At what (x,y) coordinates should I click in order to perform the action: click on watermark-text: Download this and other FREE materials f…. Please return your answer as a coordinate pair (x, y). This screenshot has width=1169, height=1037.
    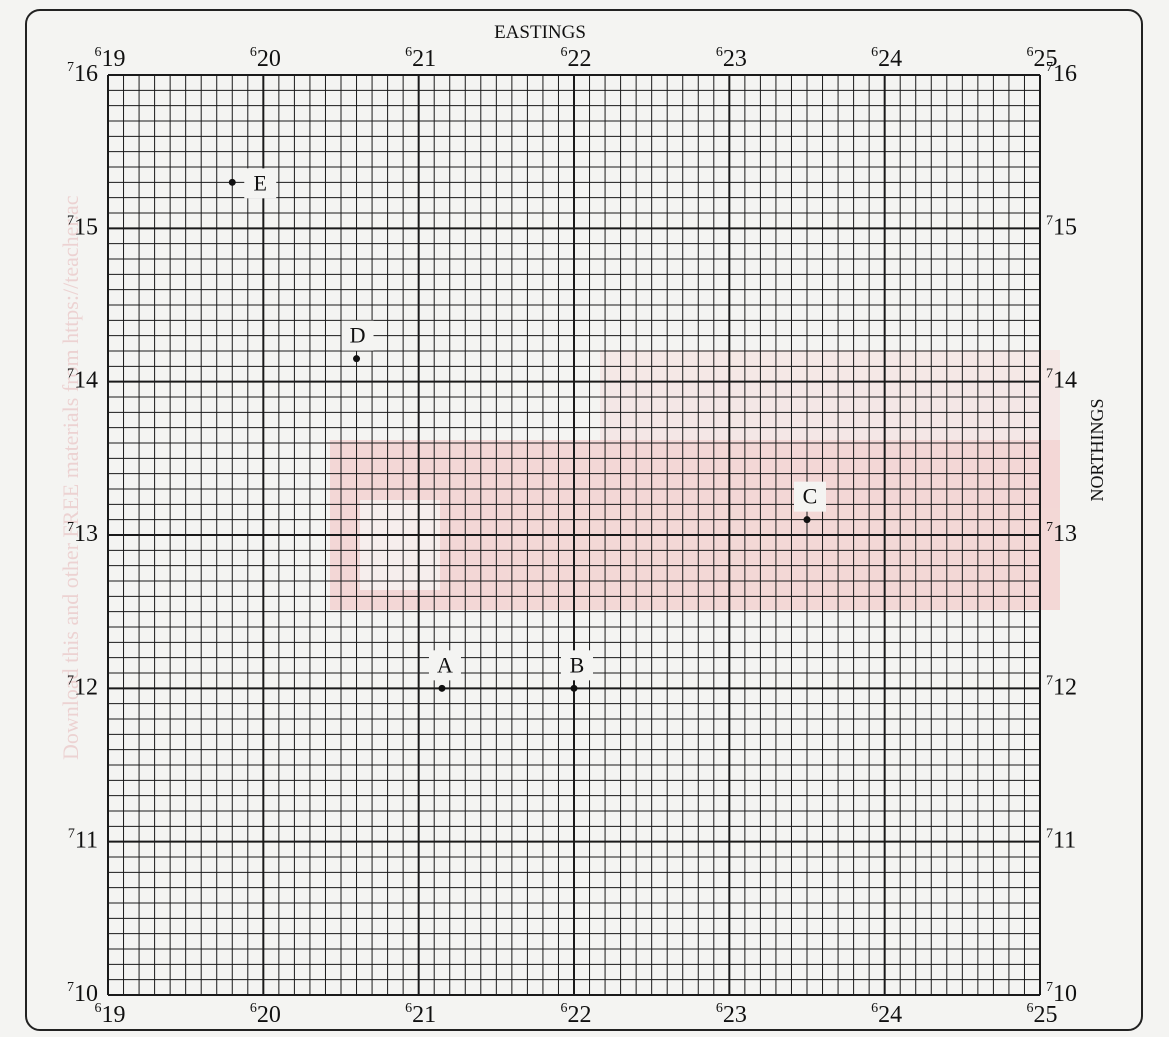
    Looking at the image, I should click on (70, 477).